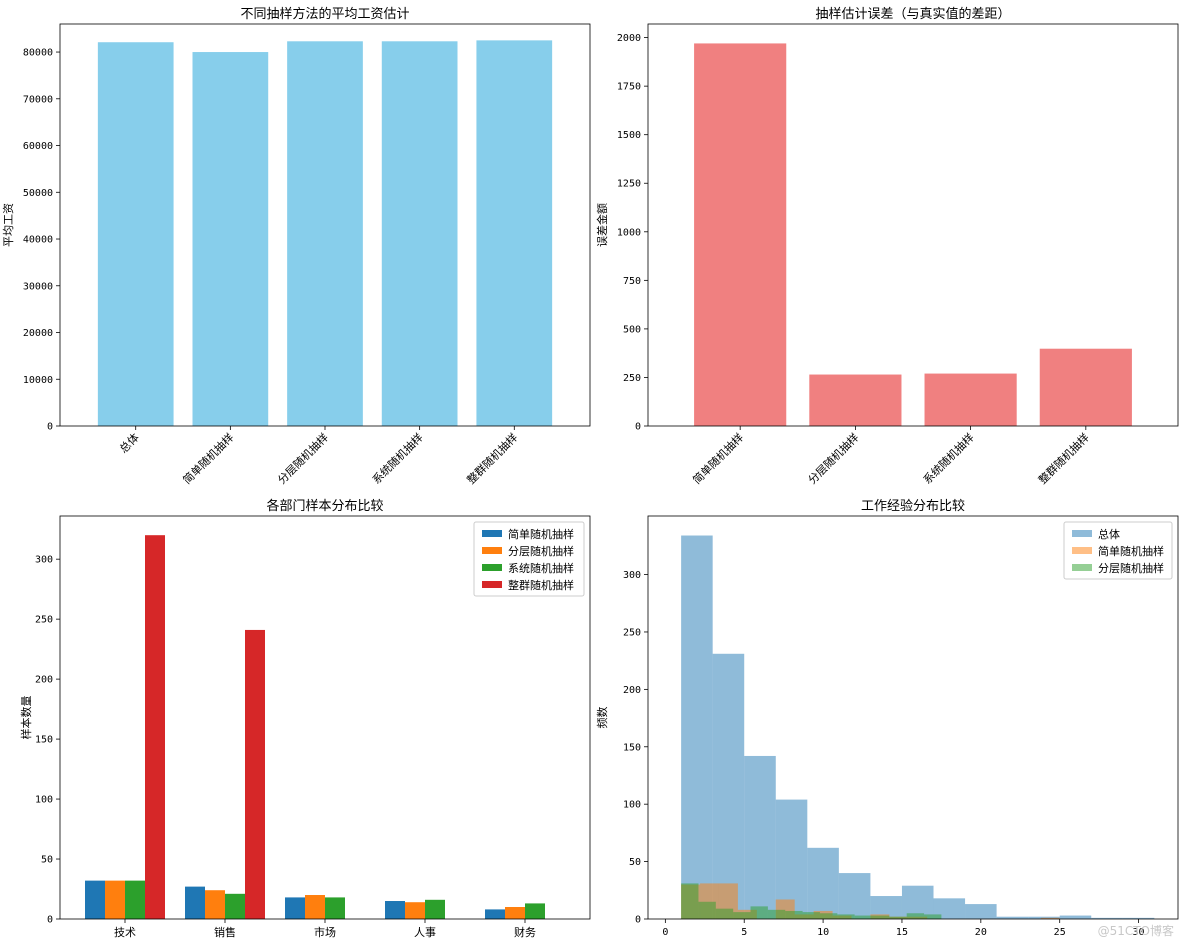  What do you see at coordinates (492, 458) in the screenshot?
I see `x-tick-label: 整群随机抽样` at bounding box center [492, 458].